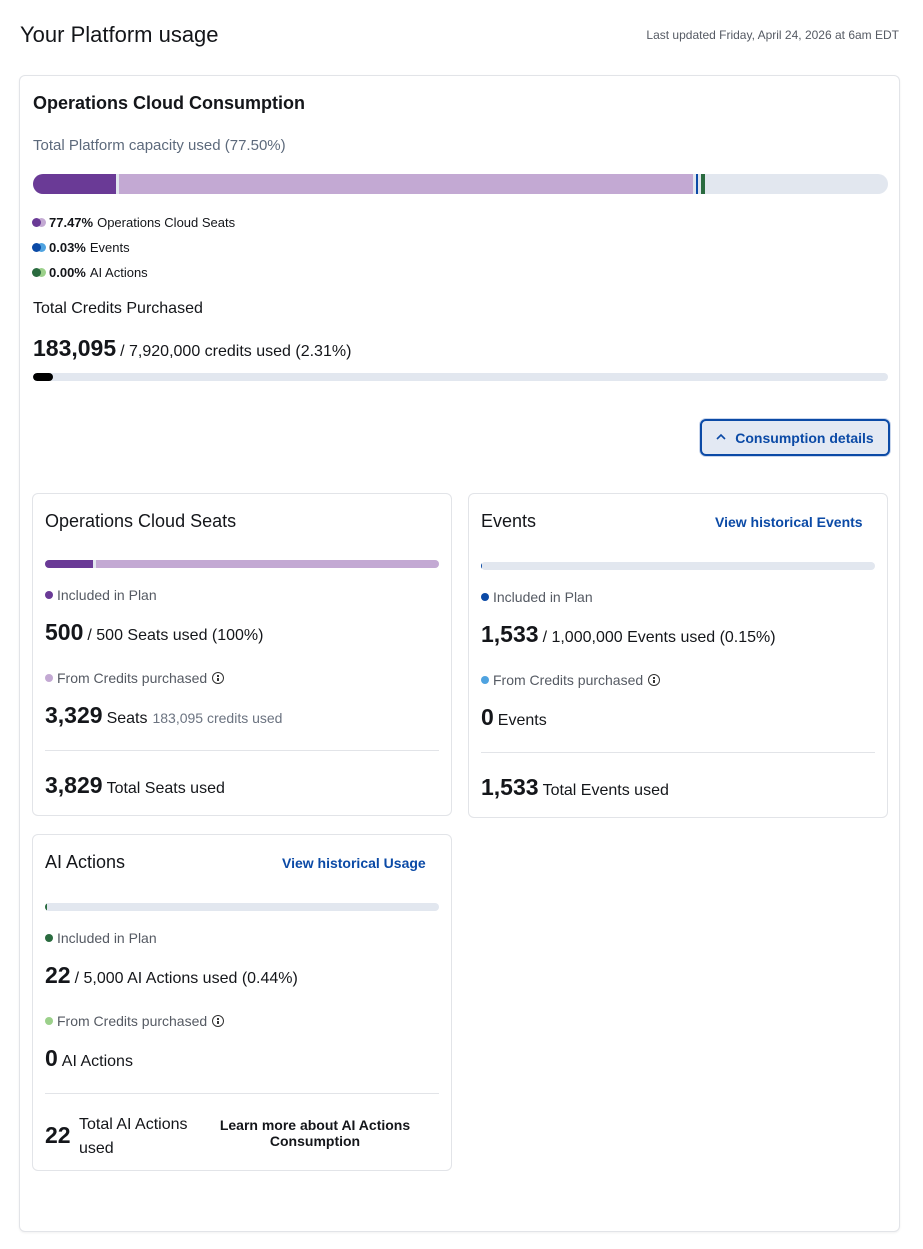 The image size is (923, 1249). Describe the element at coordinates (132, 1021) in the screenshot. I see `ai-actions-credits-text: From Credits purchased` at that location.